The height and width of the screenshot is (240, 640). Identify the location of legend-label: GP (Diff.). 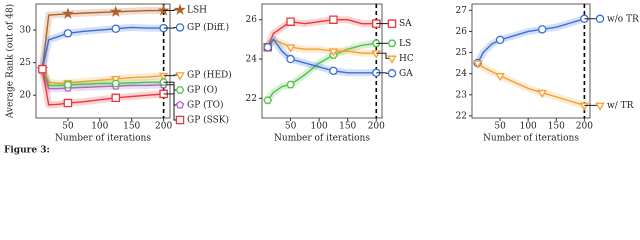
(208, 27).